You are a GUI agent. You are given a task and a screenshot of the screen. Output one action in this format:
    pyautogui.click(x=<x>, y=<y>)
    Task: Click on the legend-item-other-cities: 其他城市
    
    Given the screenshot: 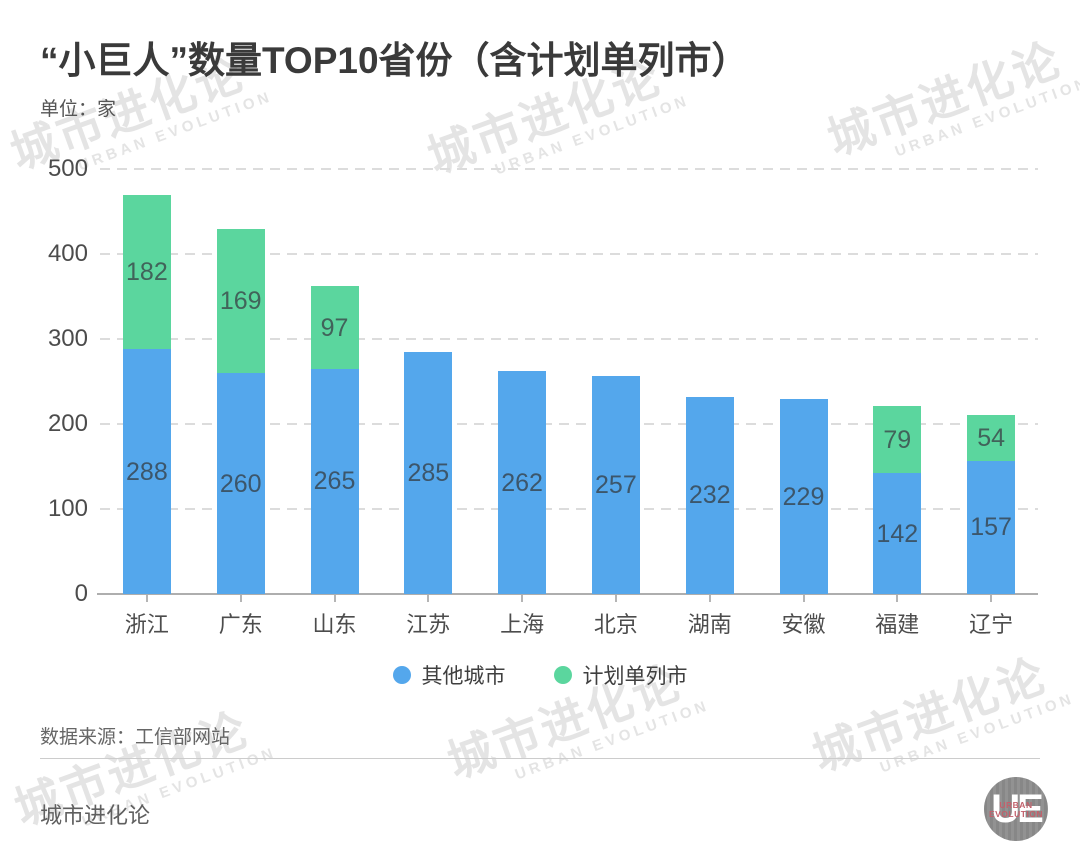 What is the action you would take?
    pyautogui.click(x=449, y=675)
    